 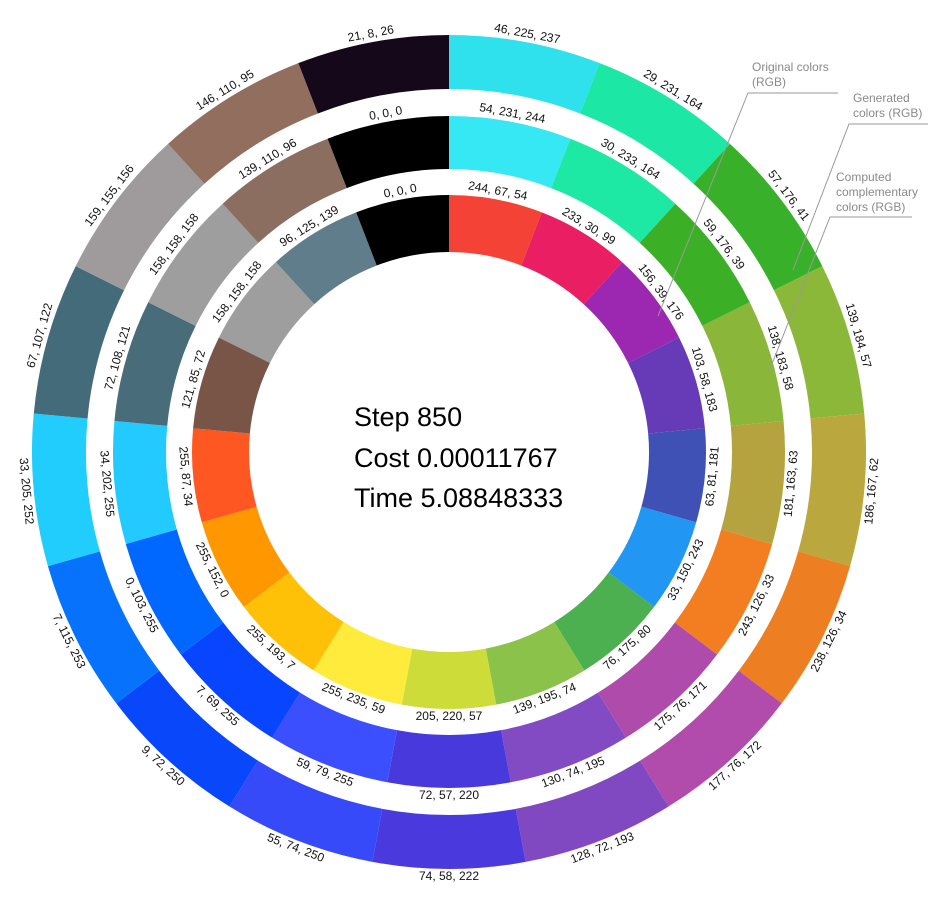 I want to click on legend-generated-leader, so click(x=860, y=197).